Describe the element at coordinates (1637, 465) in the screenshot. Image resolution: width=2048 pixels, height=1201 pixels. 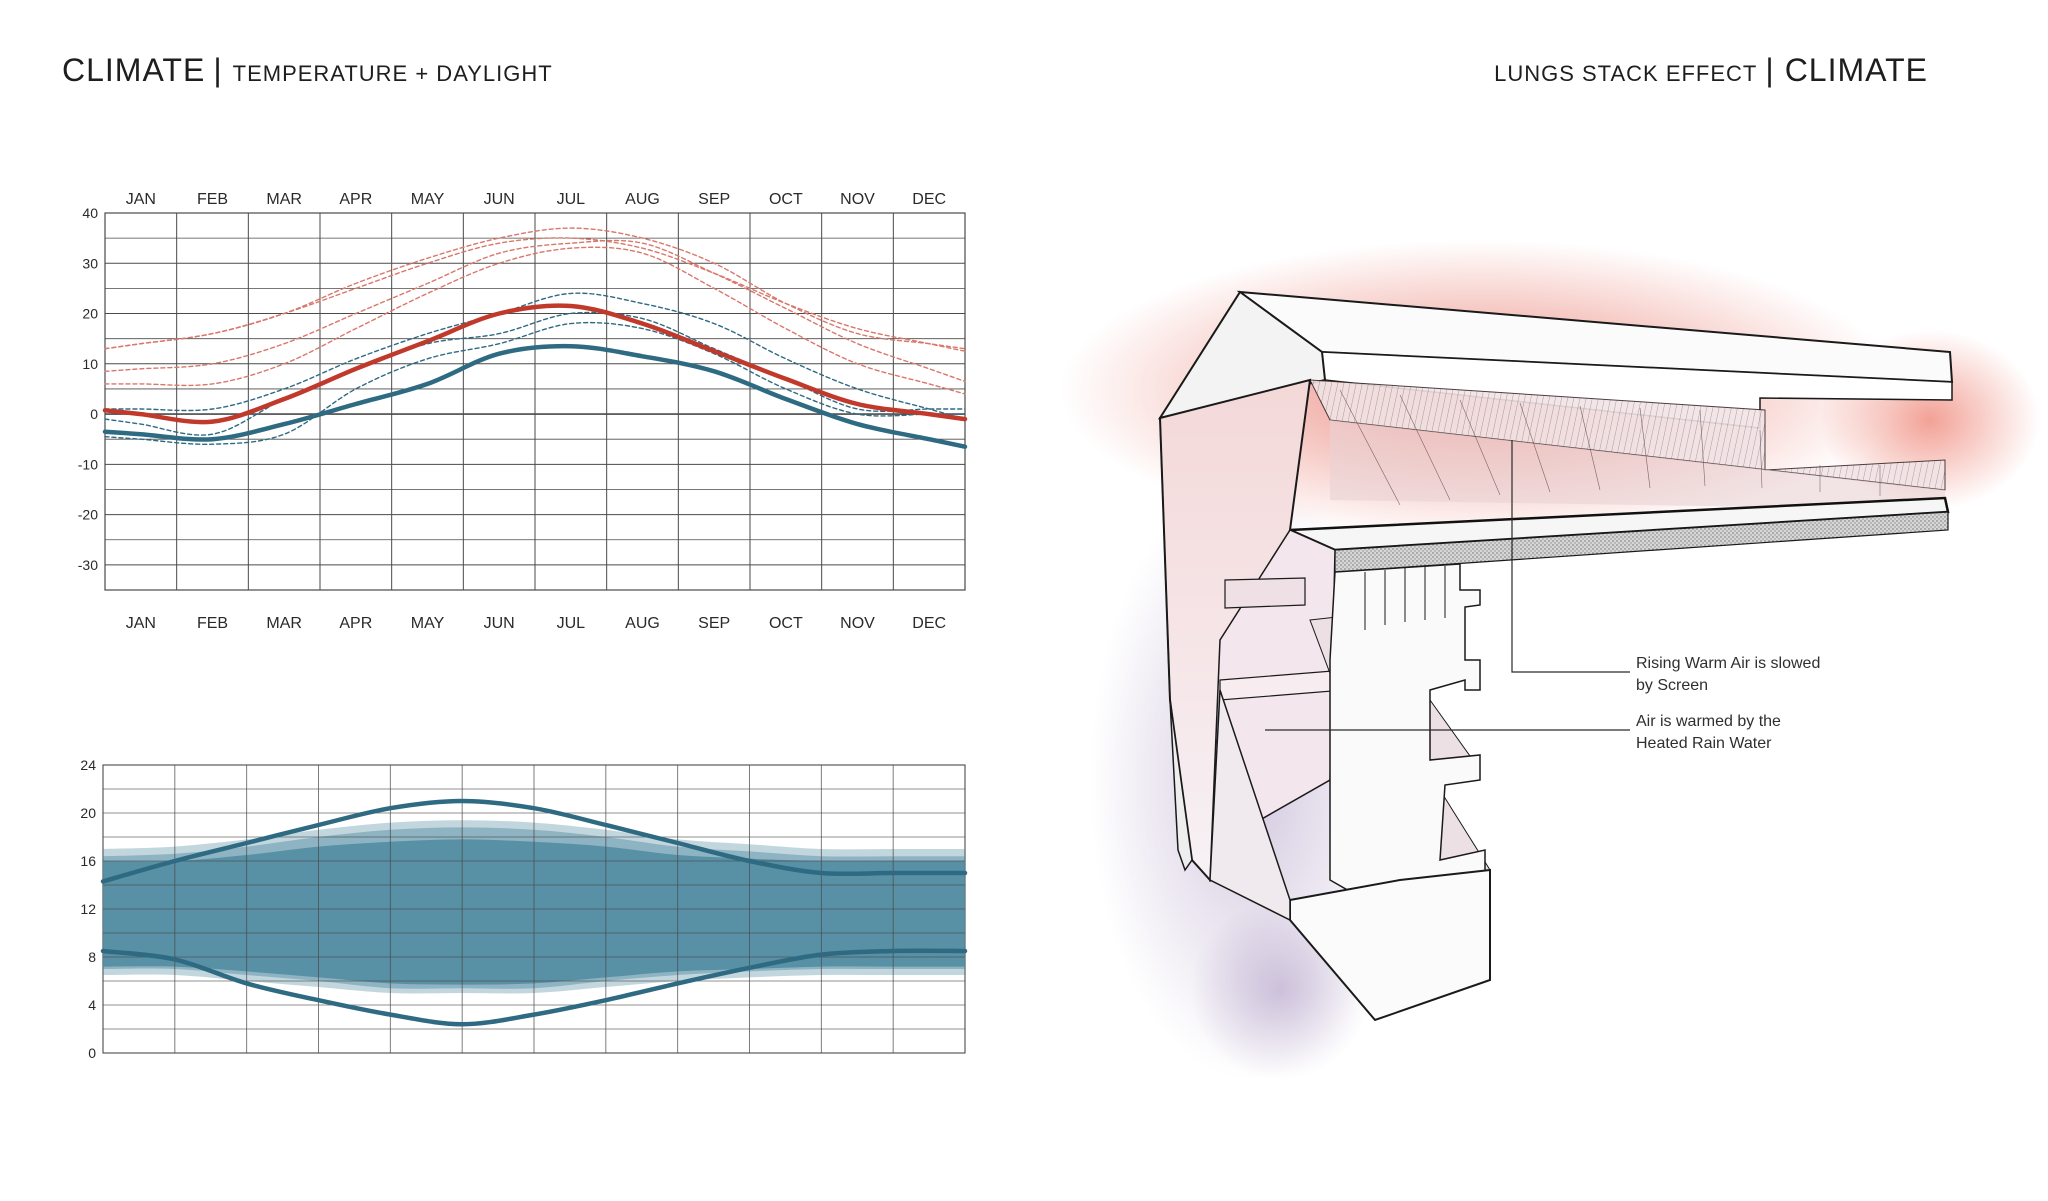
I see `ceiling-screen-lower` at that location.